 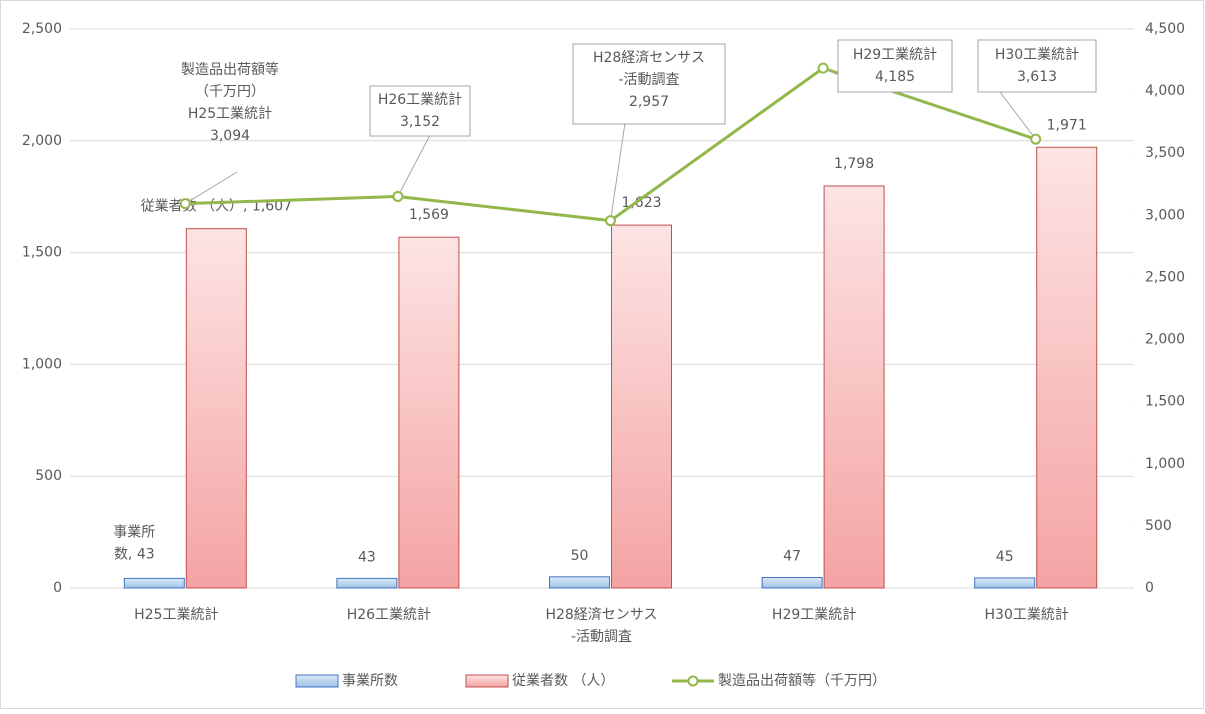 What do you see at coordinates (1165, 340) in the screenshot?
I see `y2-tick-label: 2,000` at bounding box center [1165, 340].